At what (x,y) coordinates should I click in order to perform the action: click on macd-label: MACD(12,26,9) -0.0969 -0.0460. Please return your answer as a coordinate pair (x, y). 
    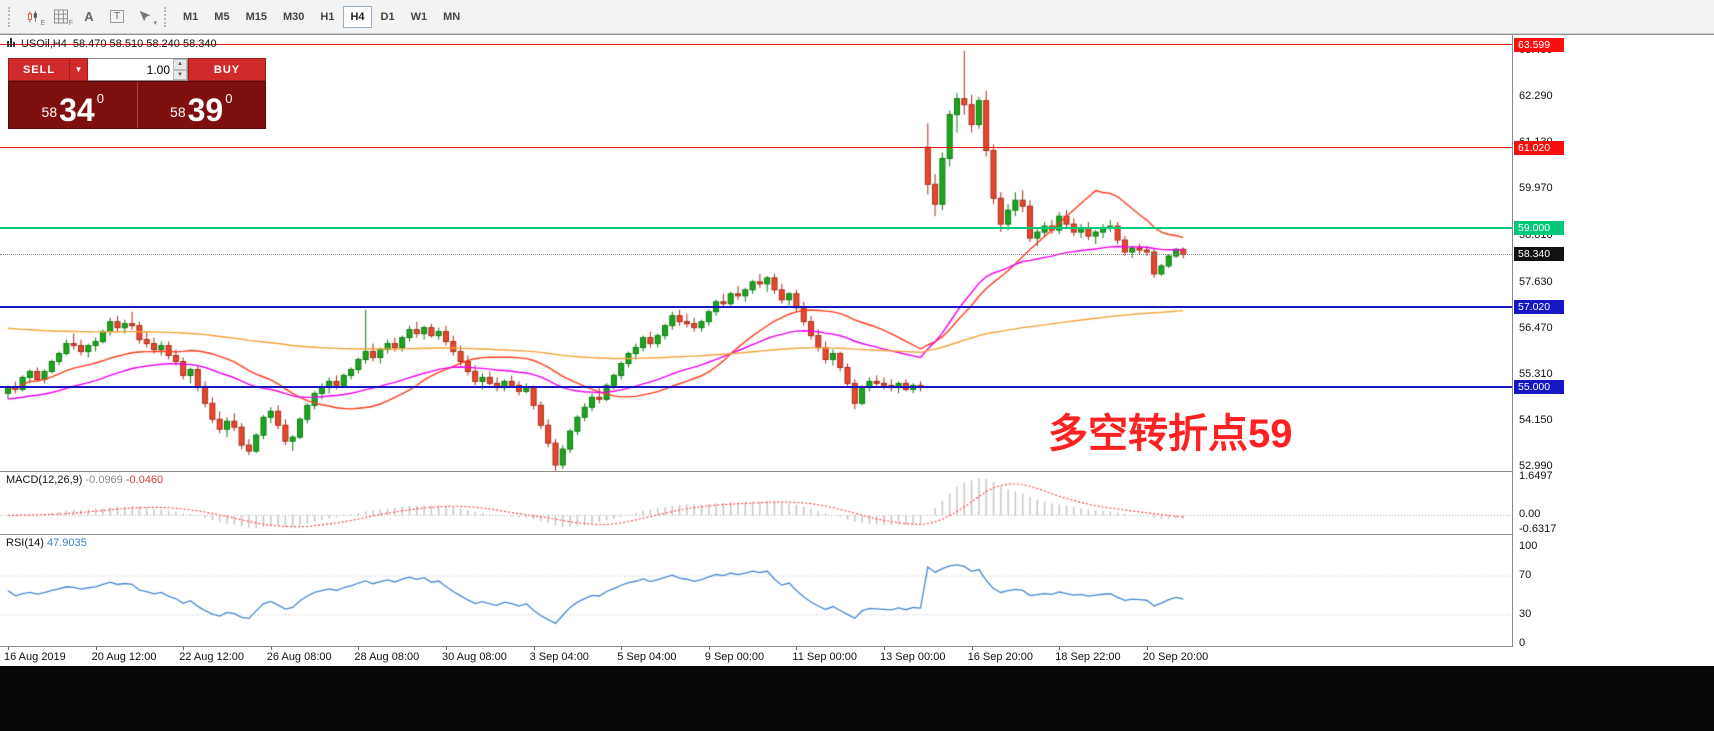
    Looking at the image, I should click on (84, 480).